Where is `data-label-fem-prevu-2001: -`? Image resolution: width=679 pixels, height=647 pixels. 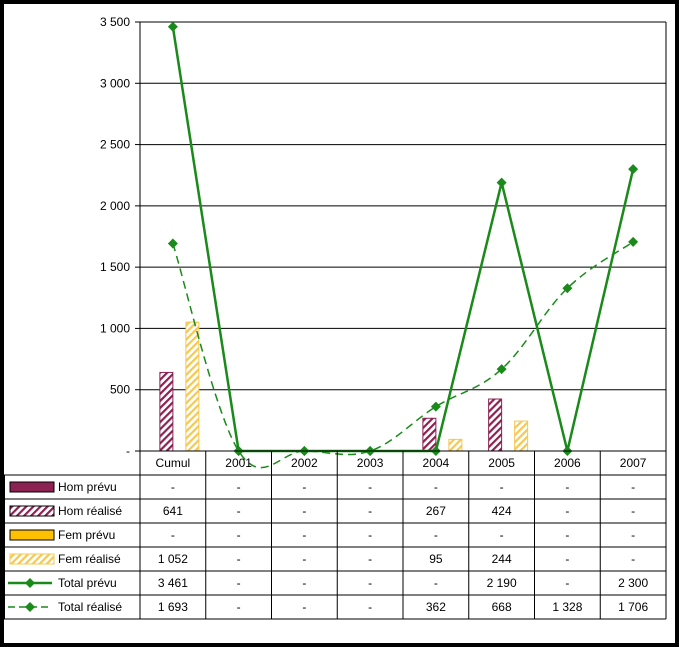
data-label-fem-prevu-2001: - is located at coordinates (239, 535).